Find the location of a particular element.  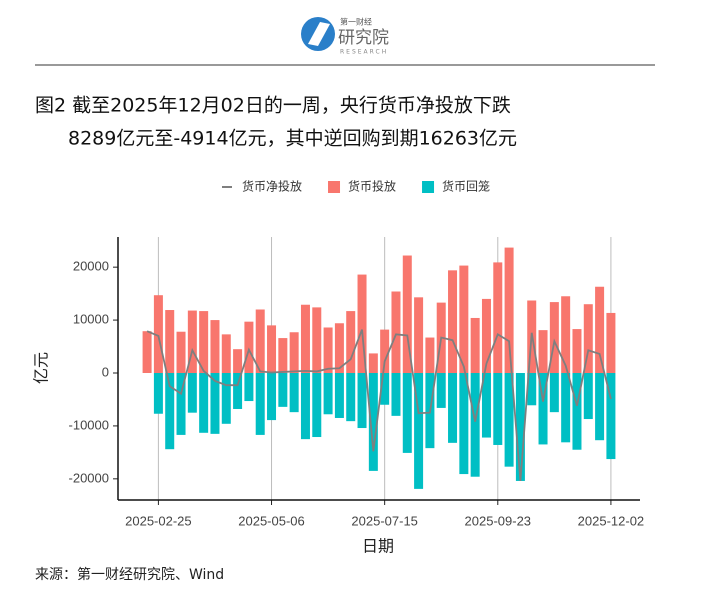

legend-label: 货币投放 is located at coordinates (372, 186).